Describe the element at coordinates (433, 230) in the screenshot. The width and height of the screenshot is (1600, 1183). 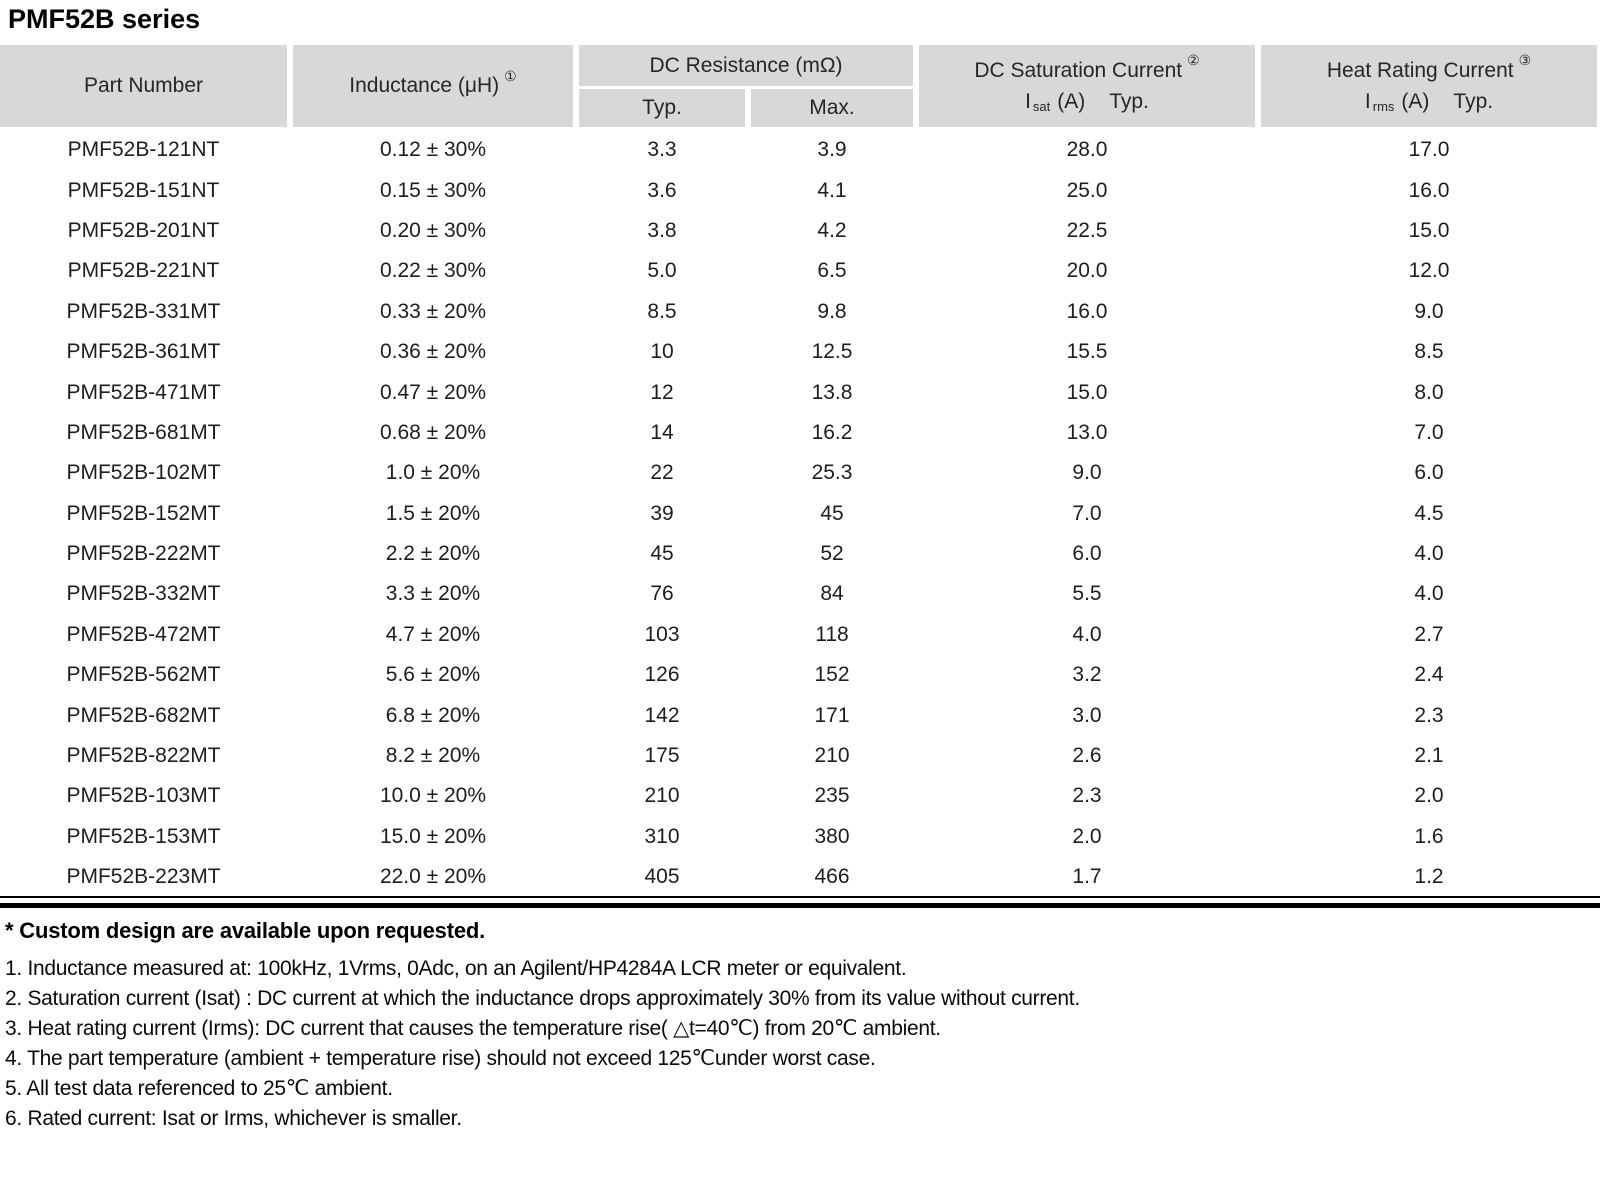
I see `inductance-cell: 0.20 ± 30%` at that location.